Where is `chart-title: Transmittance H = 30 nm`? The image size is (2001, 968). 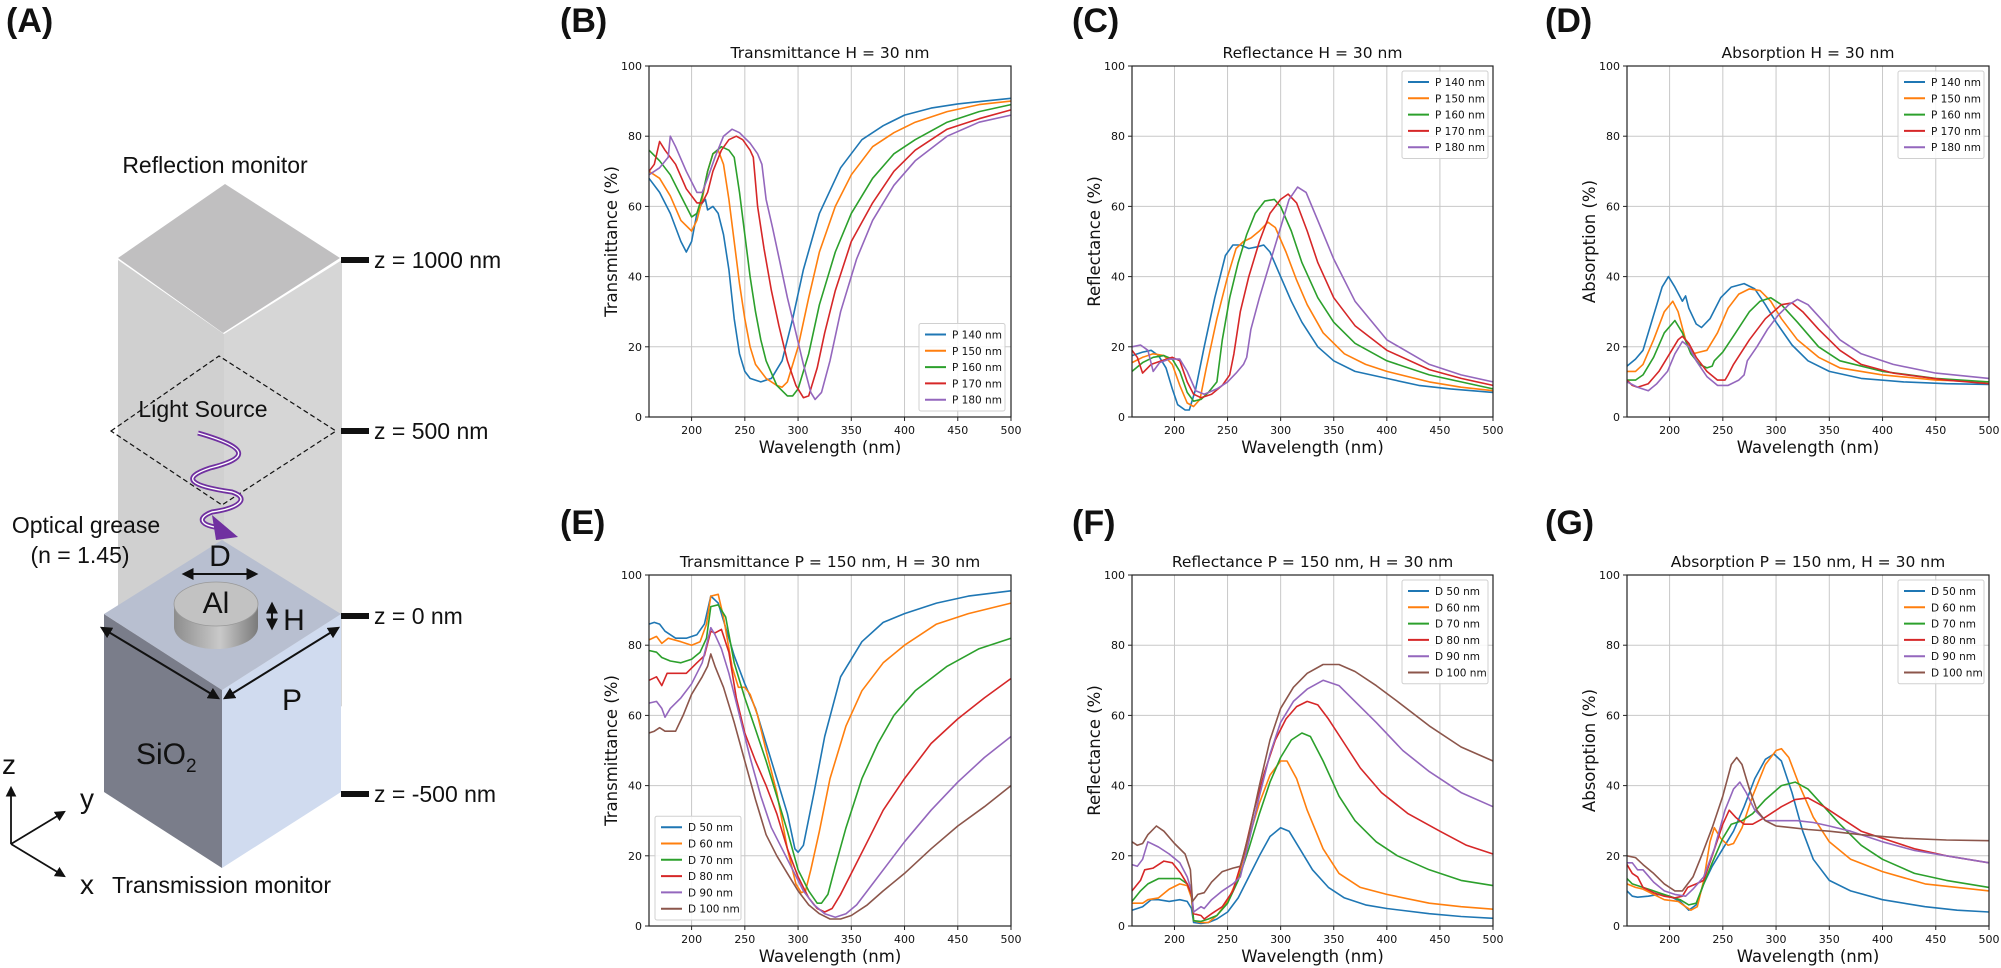
chart-title: Transmittance H = 30 nm is located at coordinates (830, 53).